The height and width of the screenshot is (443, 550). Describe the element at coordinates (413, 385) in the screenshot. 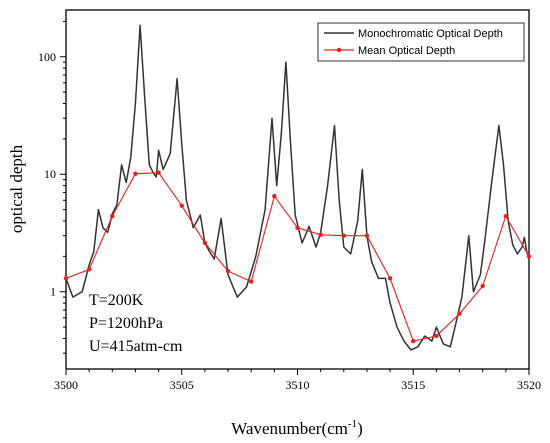

I see `x-tick-label: 3515` at that location.